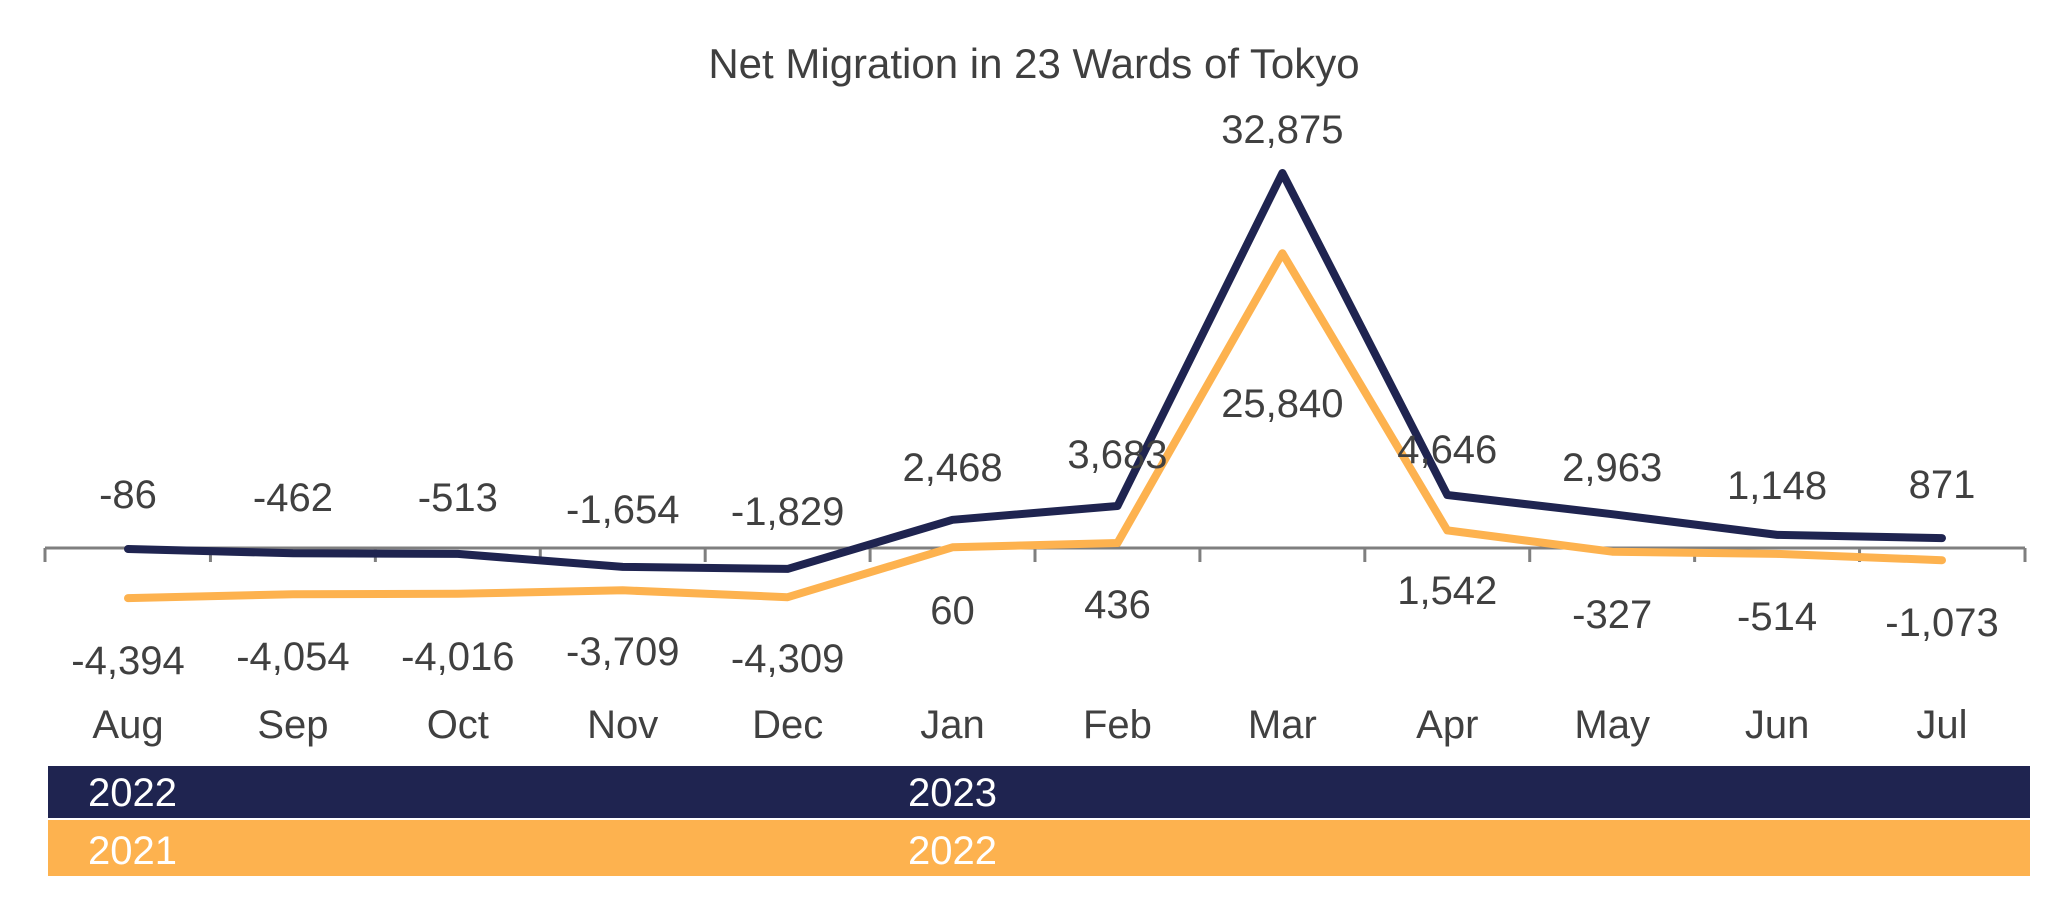 The height and width of the screenshot is (919, 2068). I want to click on data-label-navy: 3,683, so click(1117, 455).